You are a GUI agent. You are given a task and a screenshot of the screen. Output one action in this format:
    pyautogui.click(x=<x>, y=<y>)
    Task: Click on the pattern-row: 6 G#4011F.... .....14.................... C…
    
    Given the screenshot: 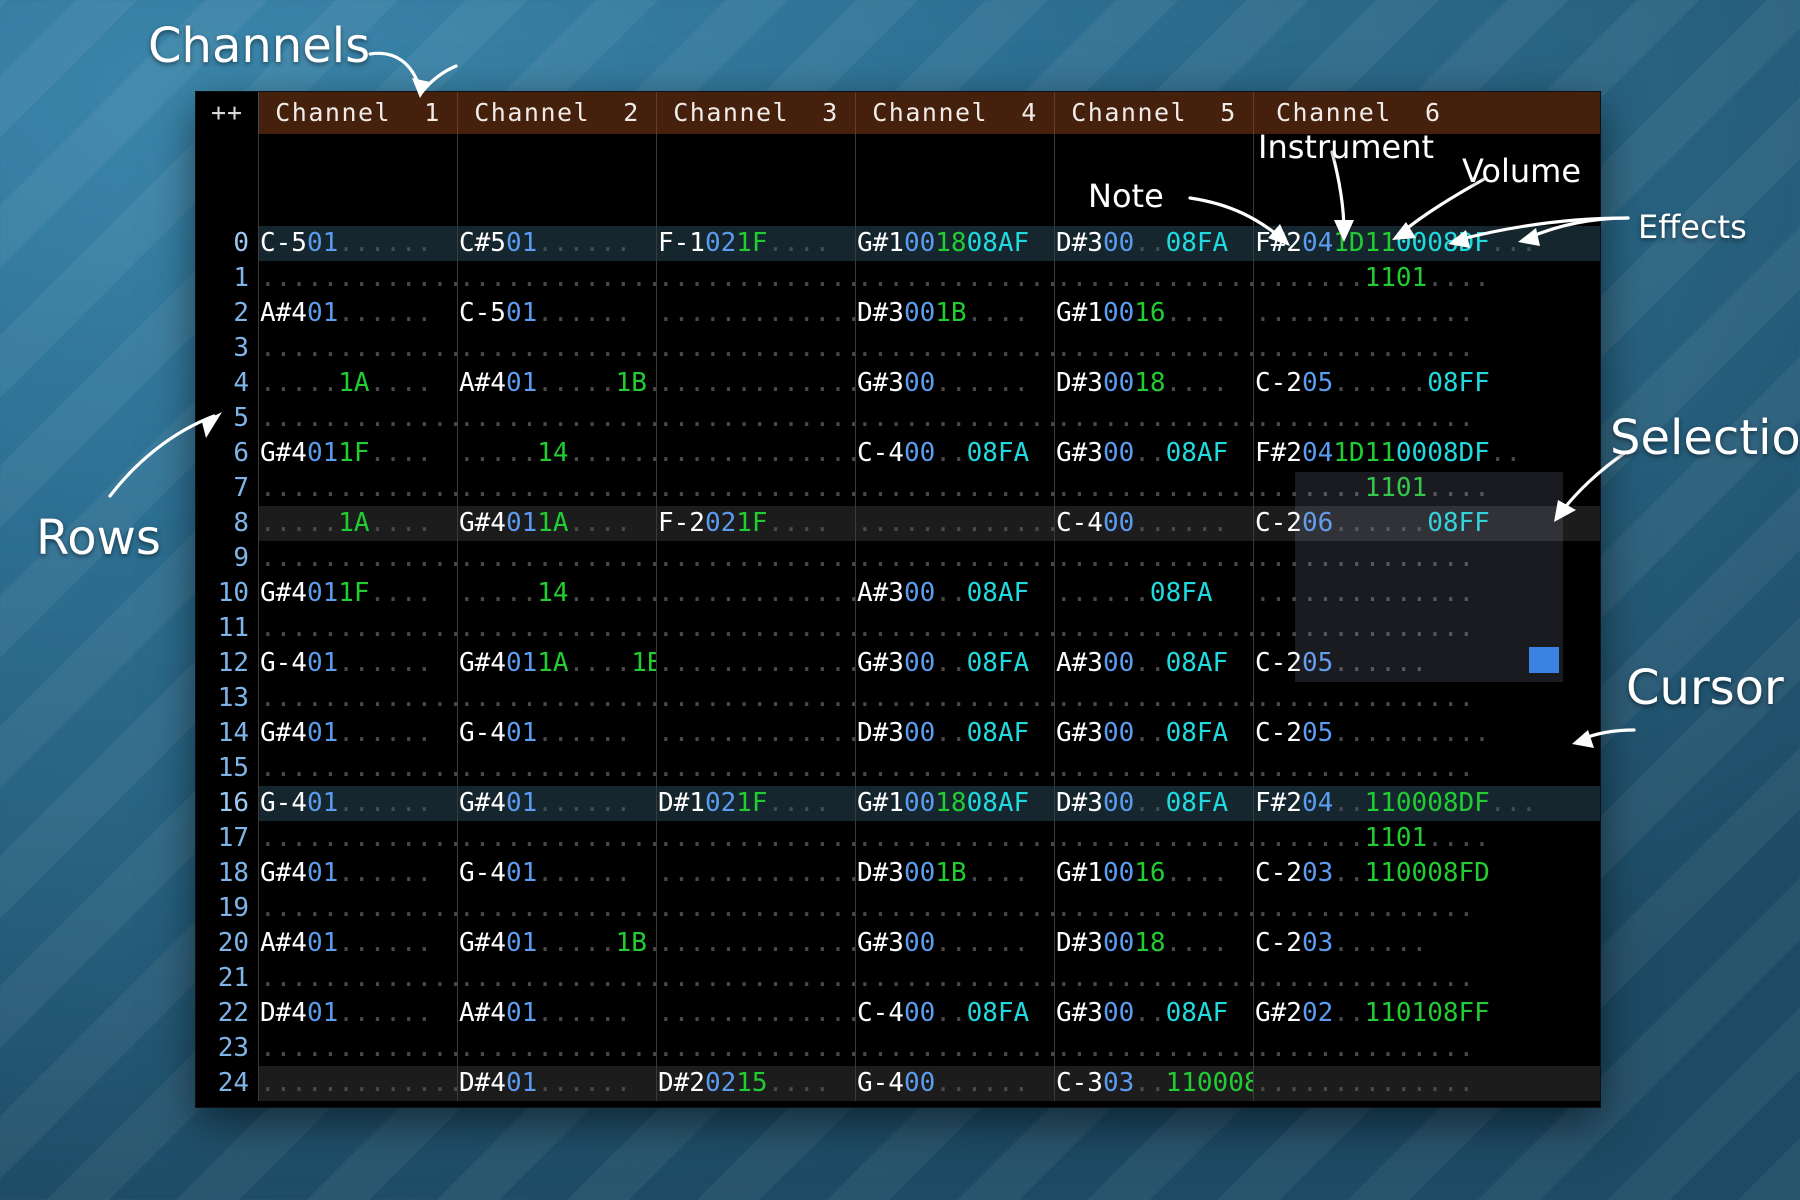 What is the action you would take?
    pyautogui.click(x=898, y=453)
    